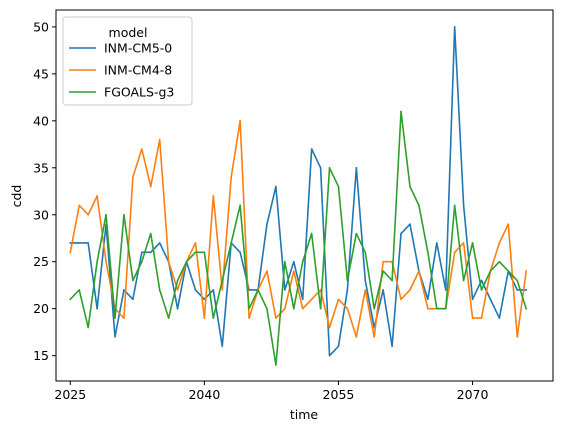  I want to click on x-tick-label: 2025, so click(70, 394).